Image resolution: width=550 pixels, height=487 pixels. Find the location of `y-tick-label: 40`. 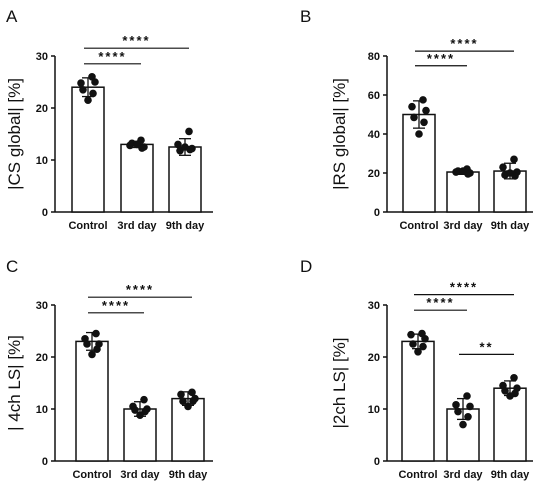

y-tick-label: 40 is located at coordinates (374, 135).